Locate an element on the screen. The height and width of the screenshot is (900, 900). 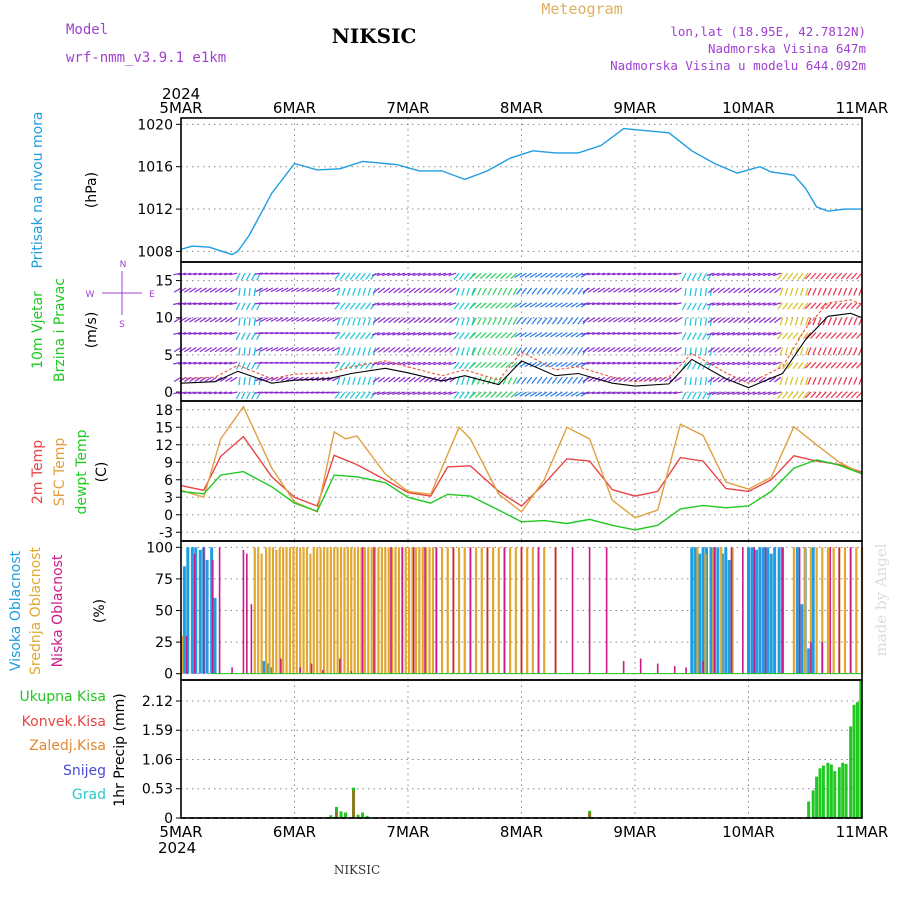
meteogram-label: Meteogram is located at coordinates (581, 9).